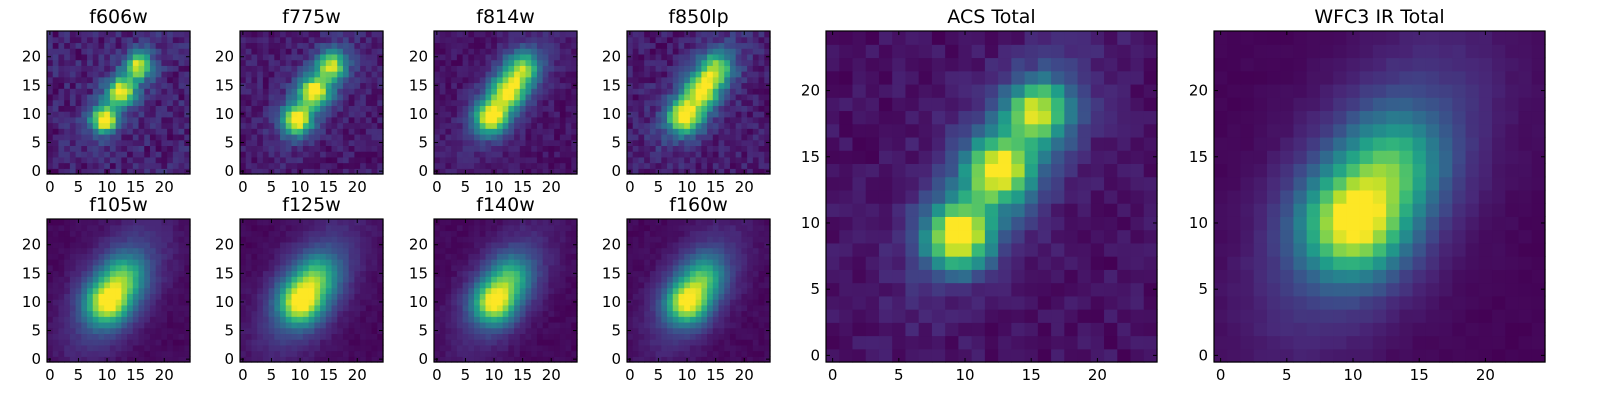  I want to click on heatmap-cells, so click(506, 291).